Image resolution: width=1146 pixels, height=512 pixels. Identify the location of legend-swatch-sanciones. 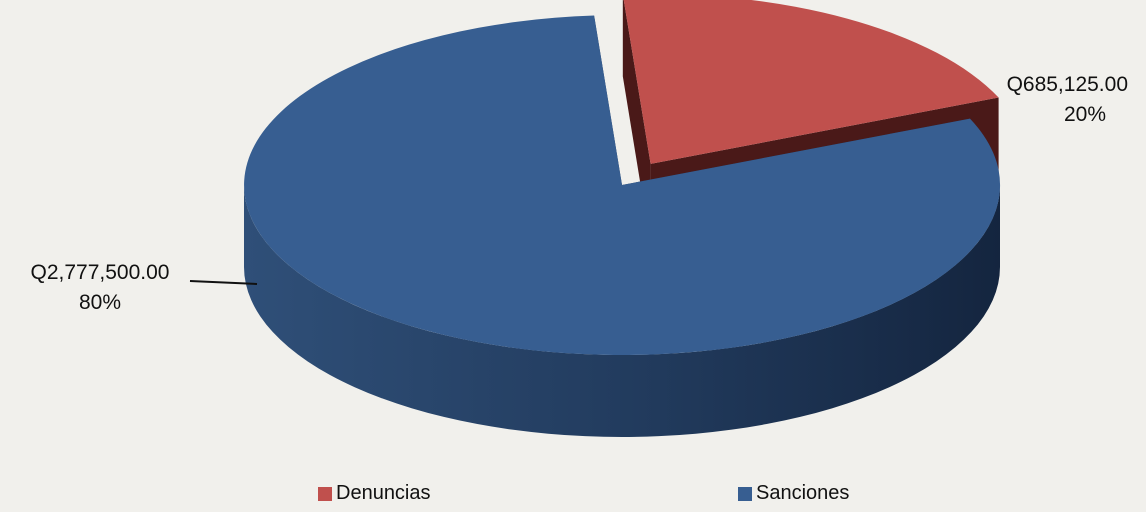
(745, 493).